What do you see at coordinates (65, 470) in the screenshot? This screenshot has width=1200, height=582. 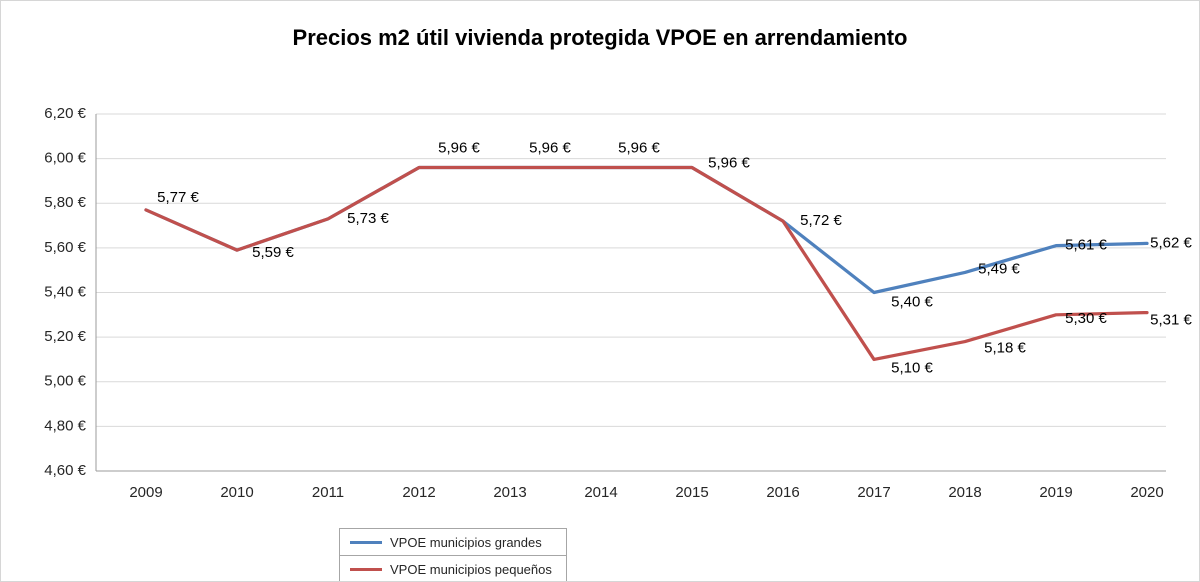 I see `y-axis-tick-label: 4,60 €` at bounding box center [65, 470].